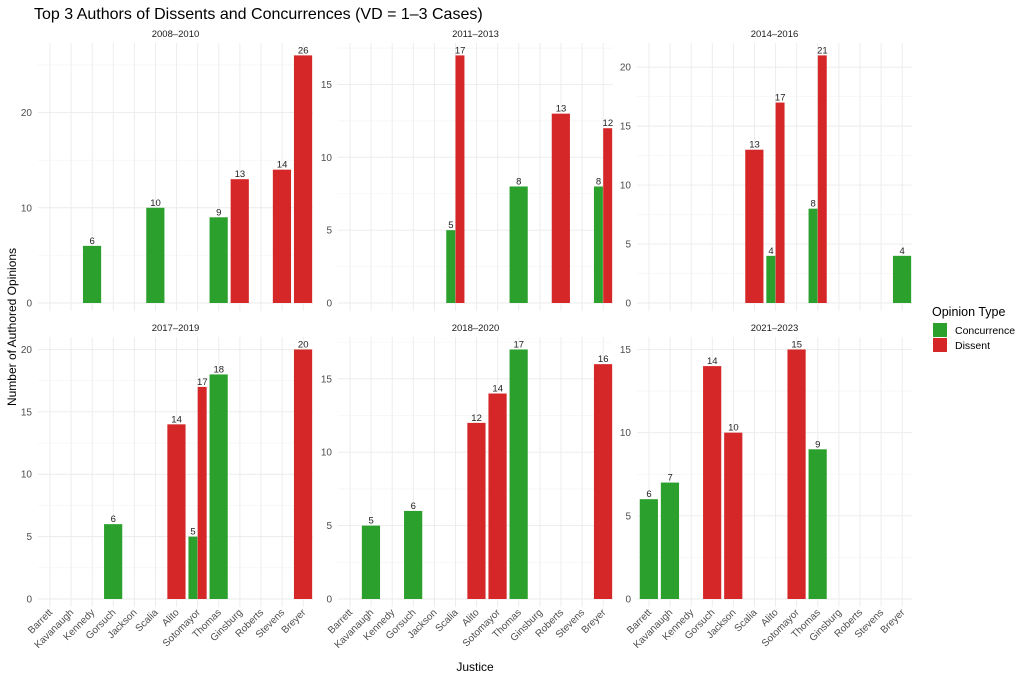 The width and height of the screenshot is (1024, 682). What do you see at coordinates (766, 170) in the screenshot?
I see `facet-panel: 2014–2016 0 5 10 15 20 13 4 17 8 21 4` at bounding box center [766, 170].